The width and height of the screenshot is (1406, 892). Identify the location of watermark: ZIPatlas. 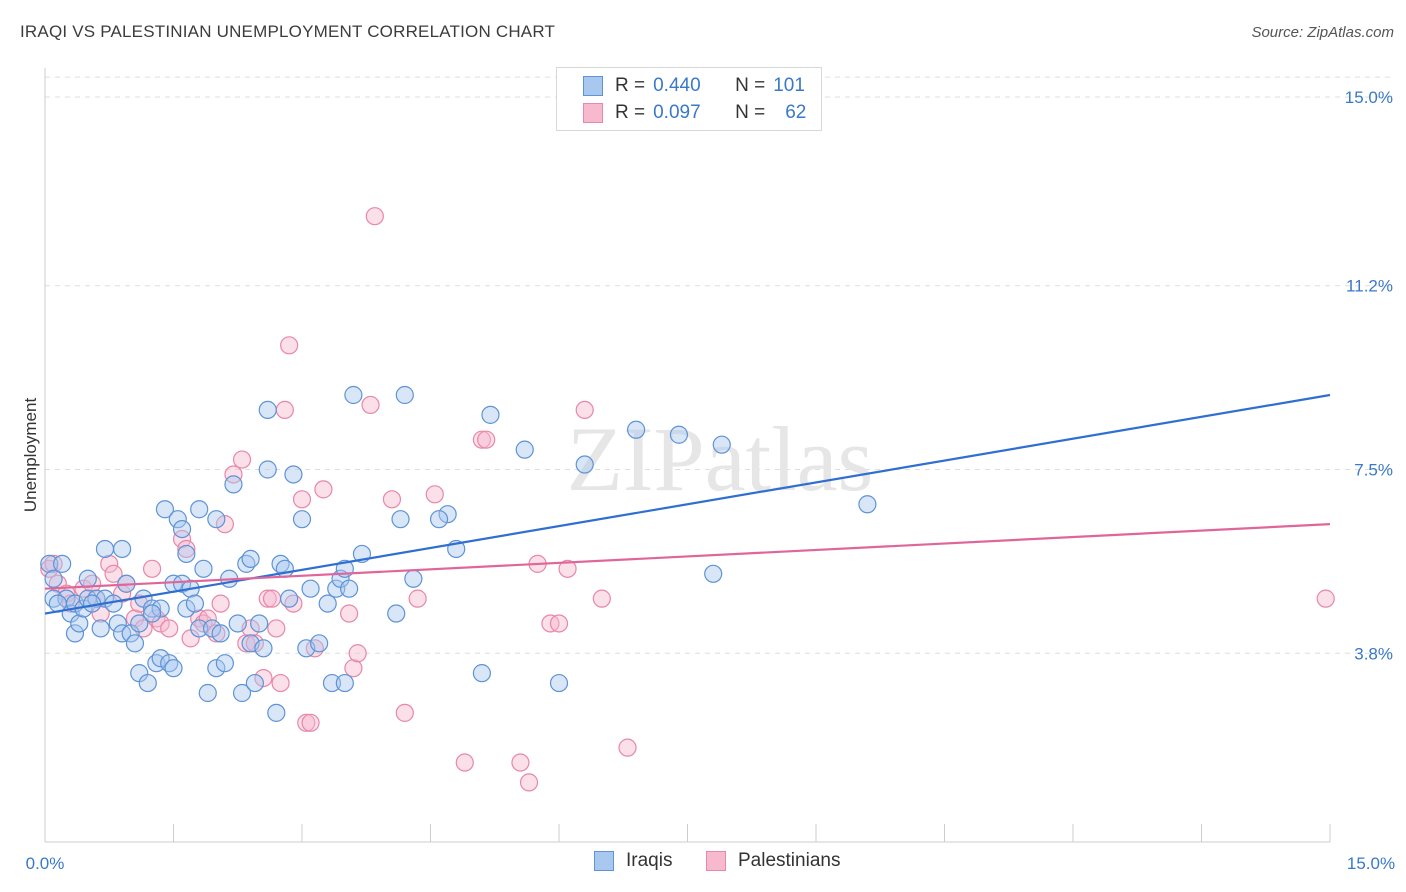
(720, 459).